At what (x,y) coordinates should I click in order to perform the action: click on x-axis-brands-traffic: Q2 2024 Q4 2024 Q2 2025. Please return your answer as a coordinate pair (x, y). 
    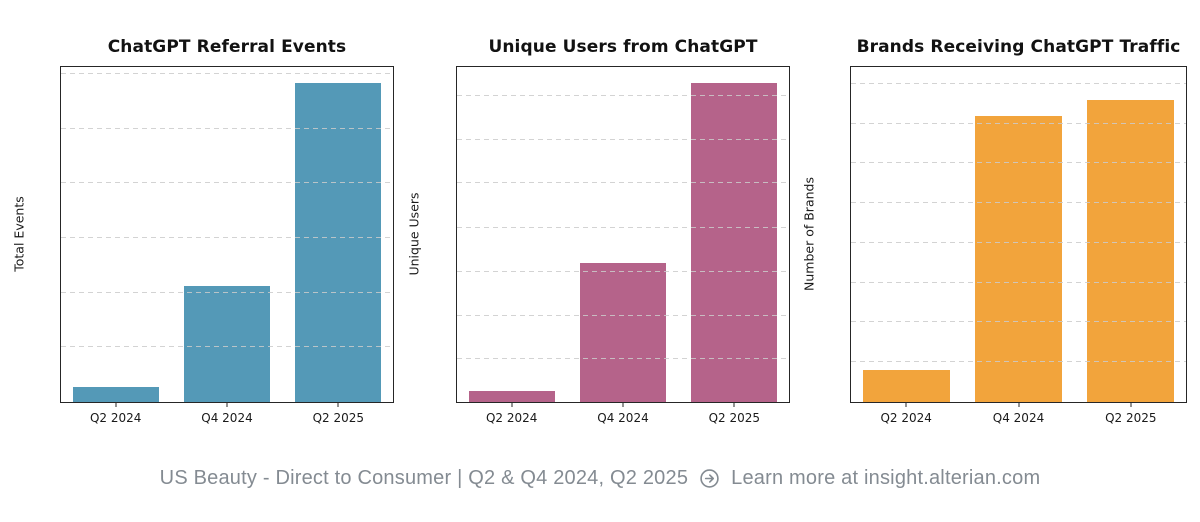
    Looking at the image, I should click on (1018, 416).